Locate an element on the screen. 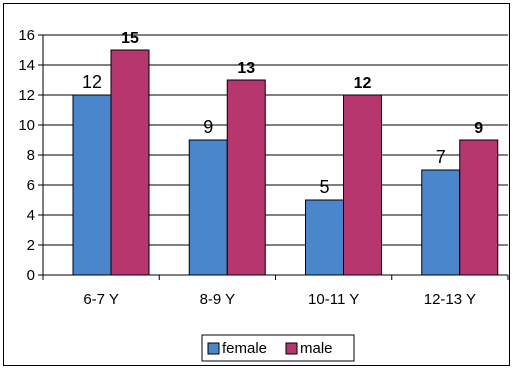  x-tick-label-3: 12-13 Y is located at coordinates (450, 299).